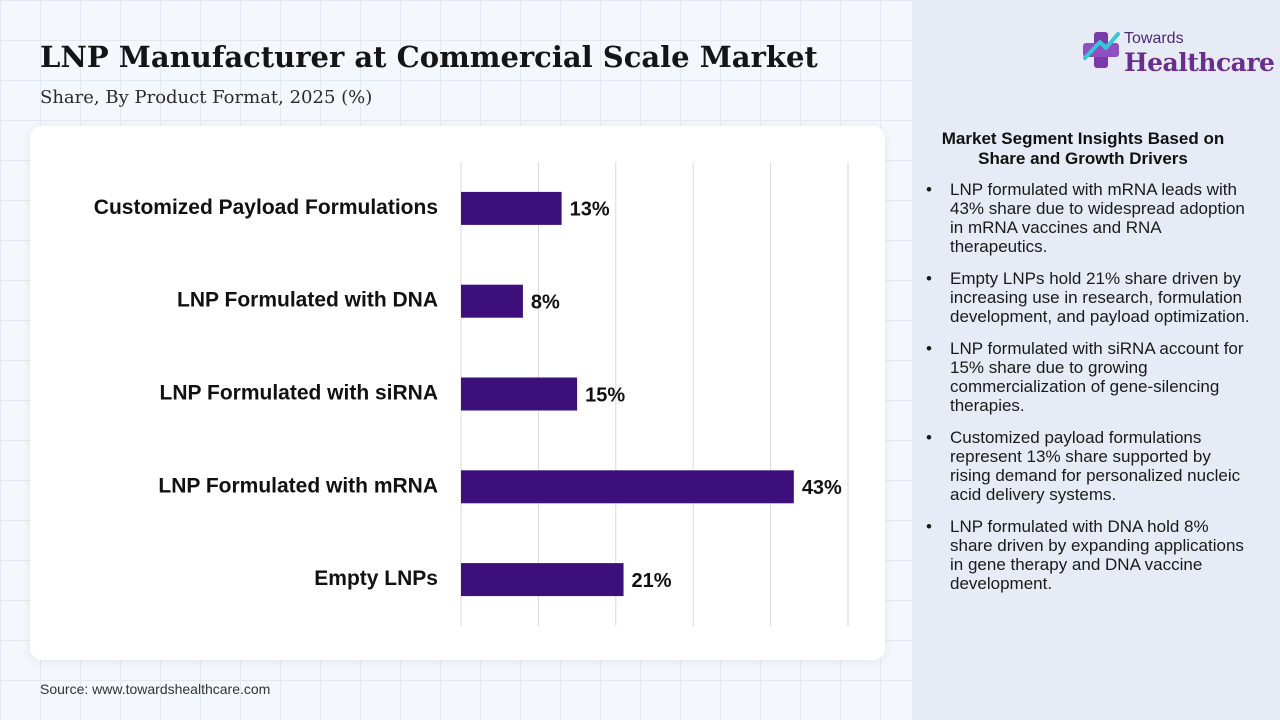  What do you see at coordinates (822, 488) in the screenshot?
I see `data-label: 43%` at bounding box center [822, 488].